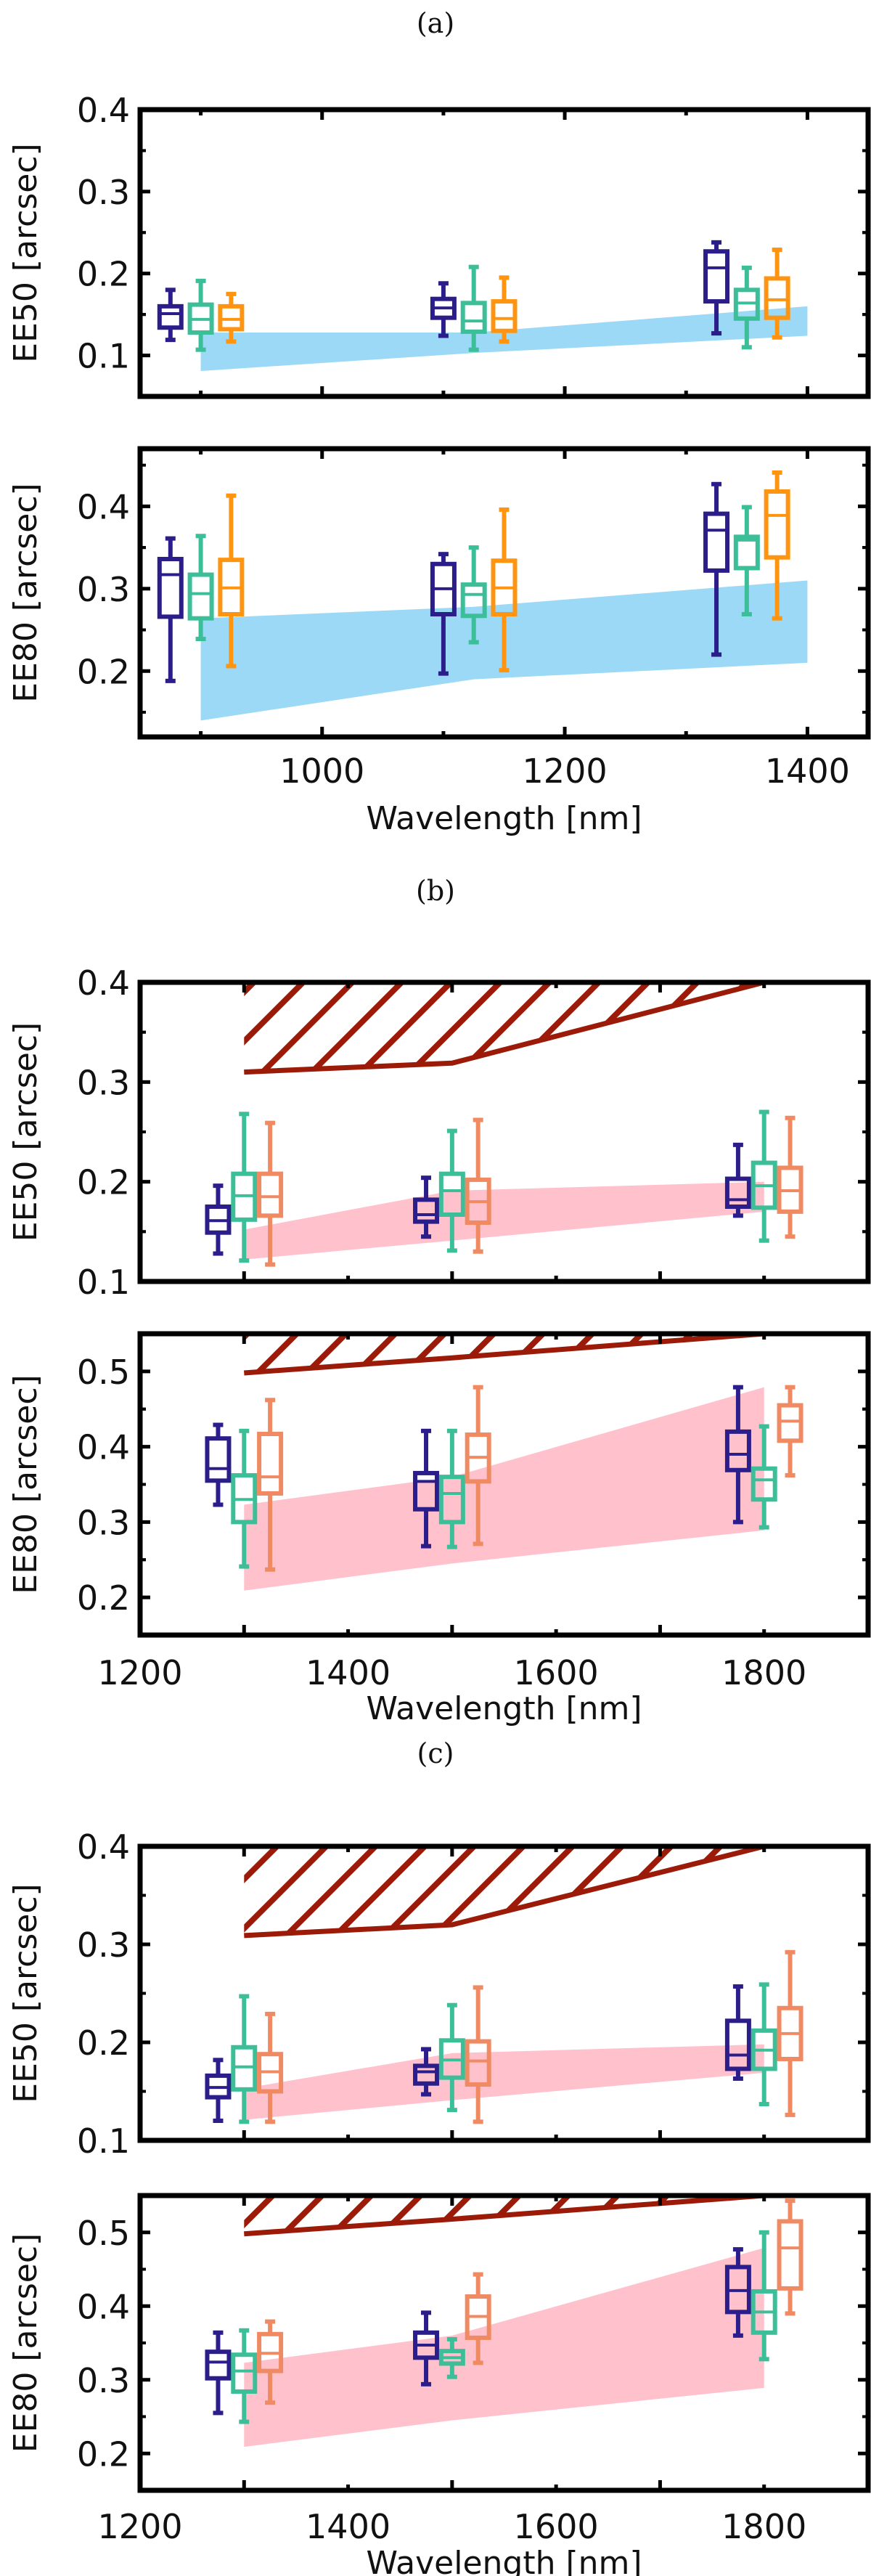  I want to click on x-tick-label: 1200, so click(139, 1672).